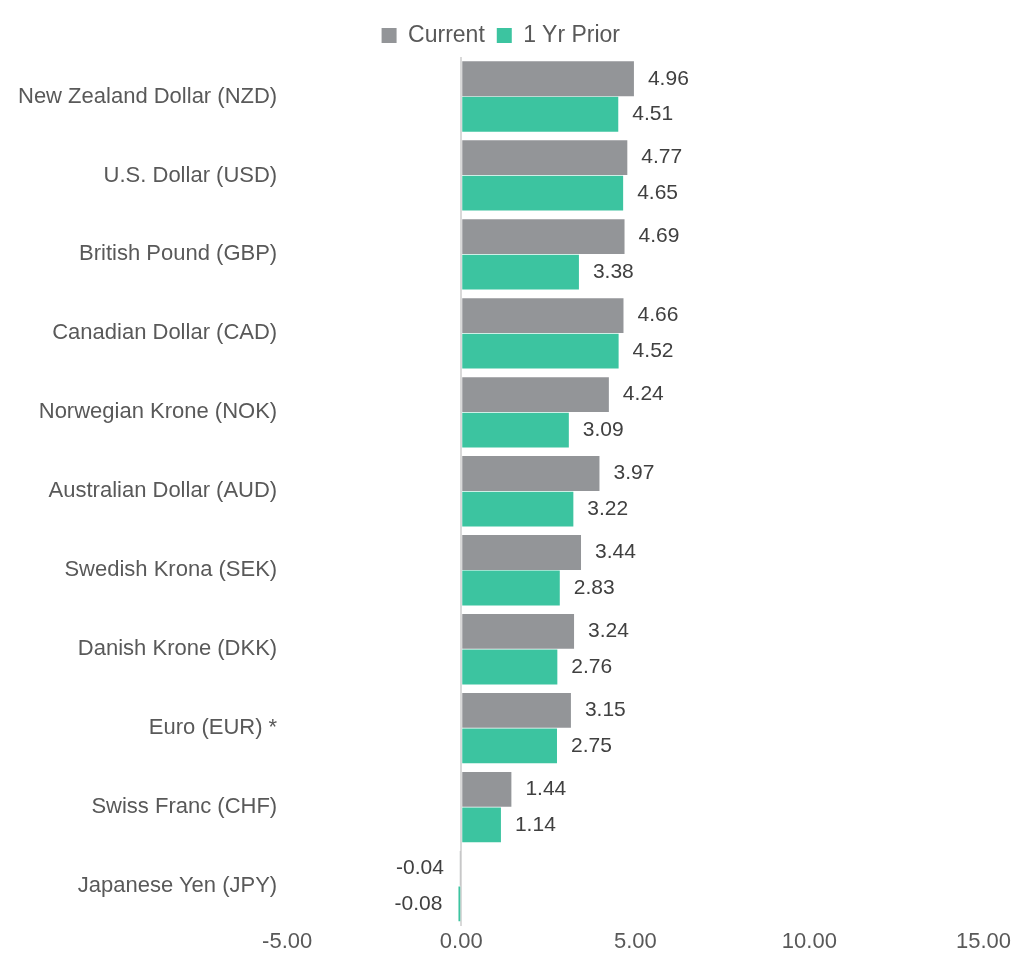  What do you see at coordinates (659, 235) in the screenshot?
I see `data-label: 4.69` at bounding box center [659, 235].